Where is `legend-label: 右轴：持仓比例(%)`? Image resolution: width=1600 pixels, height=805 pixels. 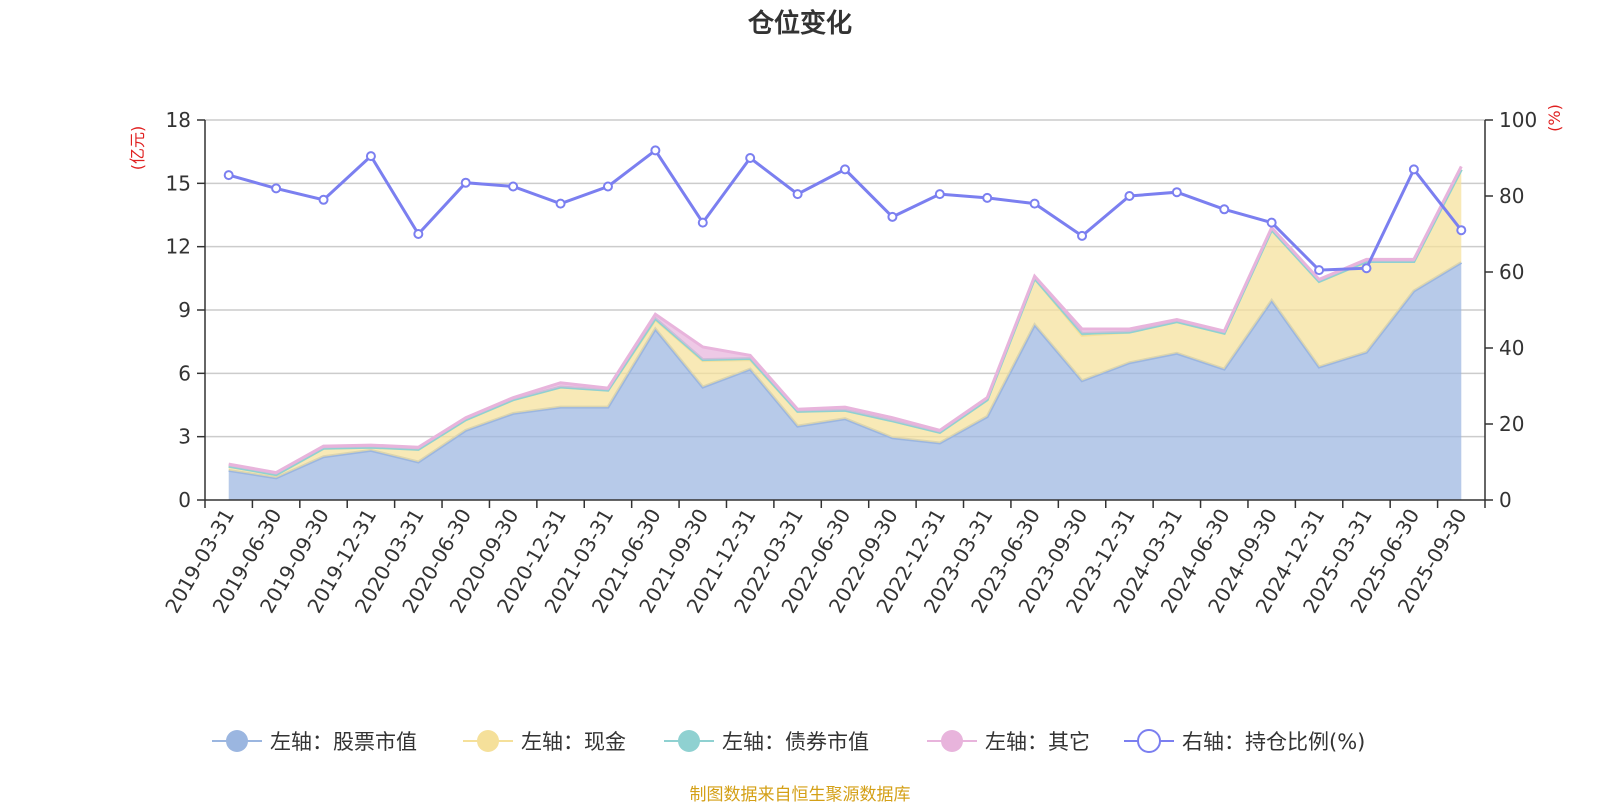
legend-label: 右轴：持仓比例(%) is located at coordinates (1273, 742).